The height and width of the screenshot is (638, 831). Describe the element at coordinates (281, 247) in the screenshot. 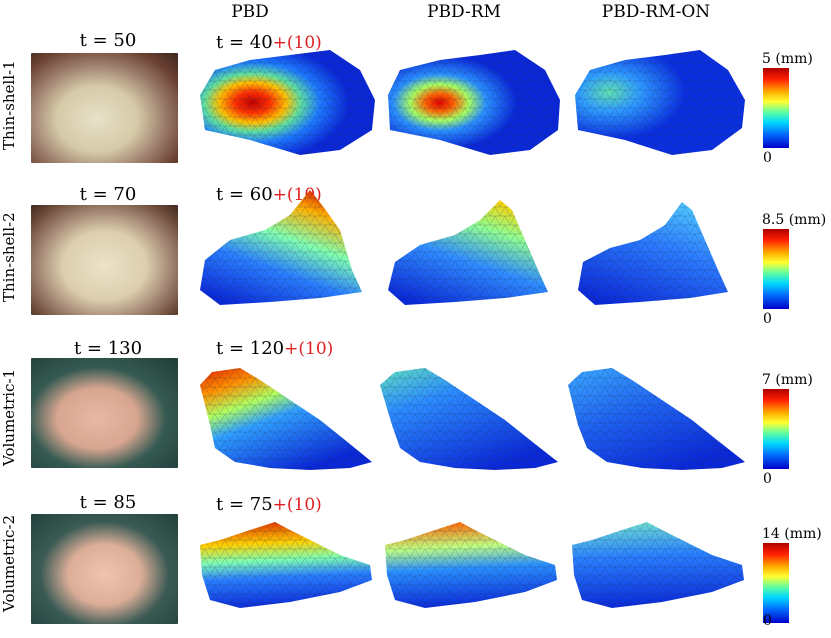

I see `mesh-thin-shell-2-pbd` at that location.